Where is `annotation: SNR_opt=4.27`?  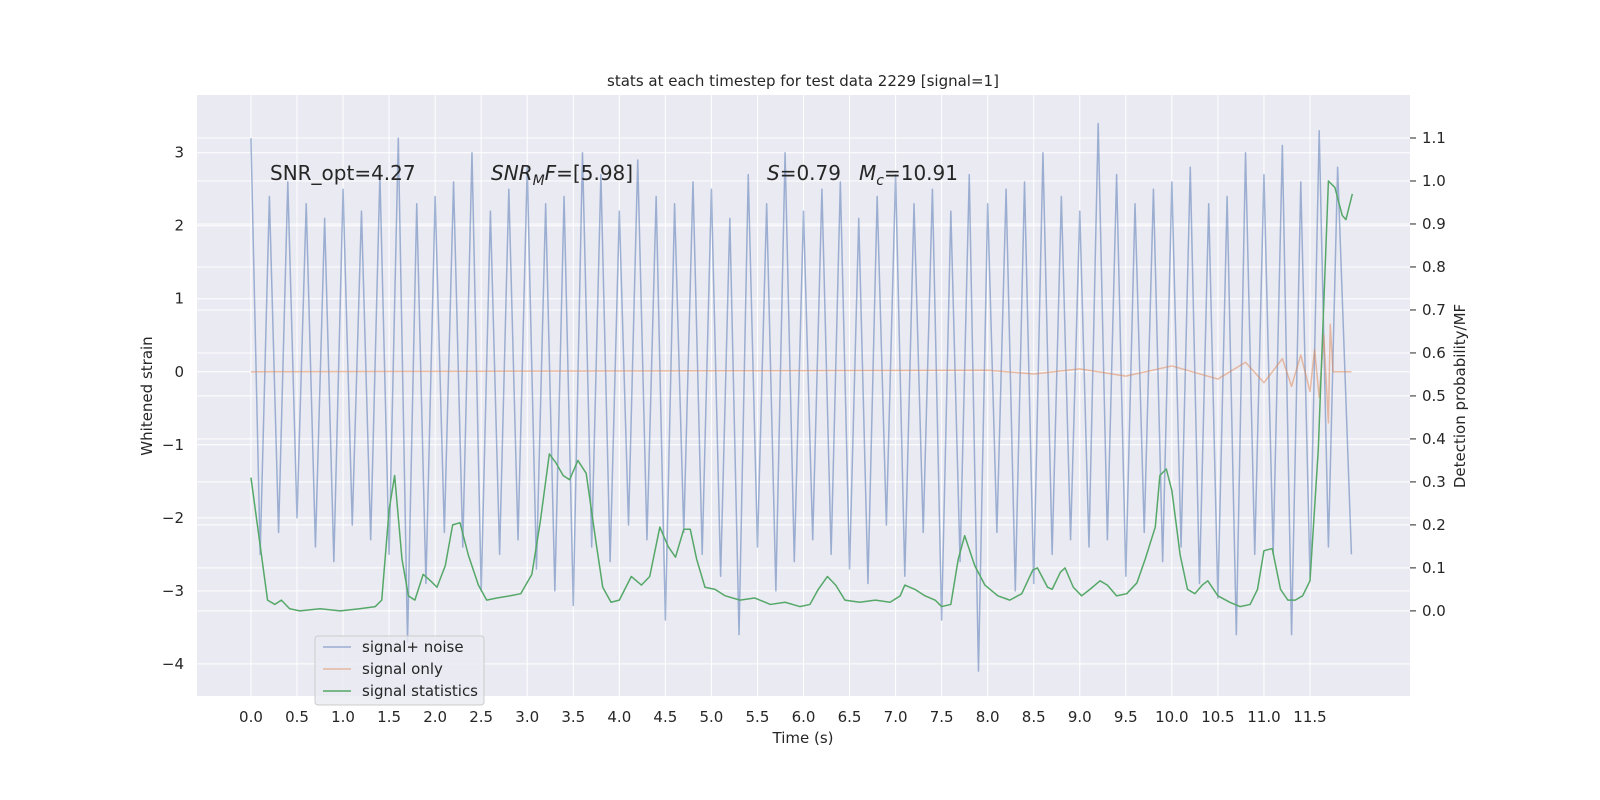
annotation: SNR_opt=4.27 is located at coordinates (343, 173).